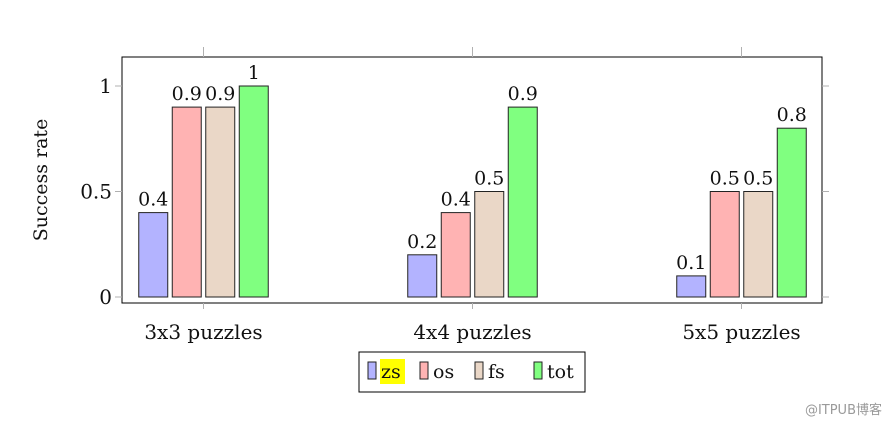  What do you see at coordinates (153, 200) in the screenshot?
I see `data-label-zs: 0.4` at bounding box center [153, 200].